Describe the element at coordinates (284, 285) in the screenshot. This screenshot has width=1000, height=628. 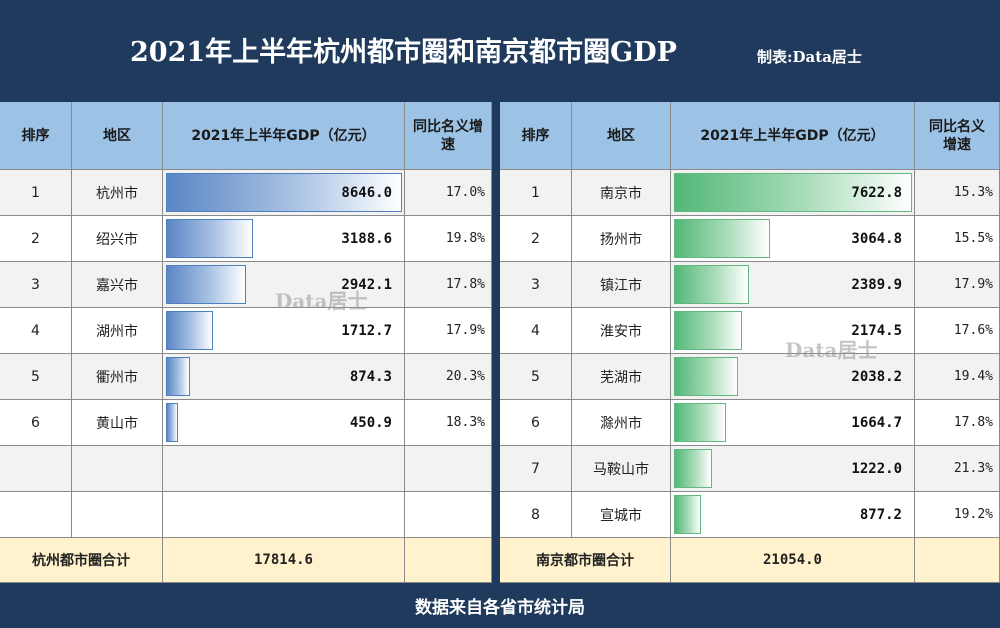
I see `hz-gdp-cell: 2942.1` at that location.